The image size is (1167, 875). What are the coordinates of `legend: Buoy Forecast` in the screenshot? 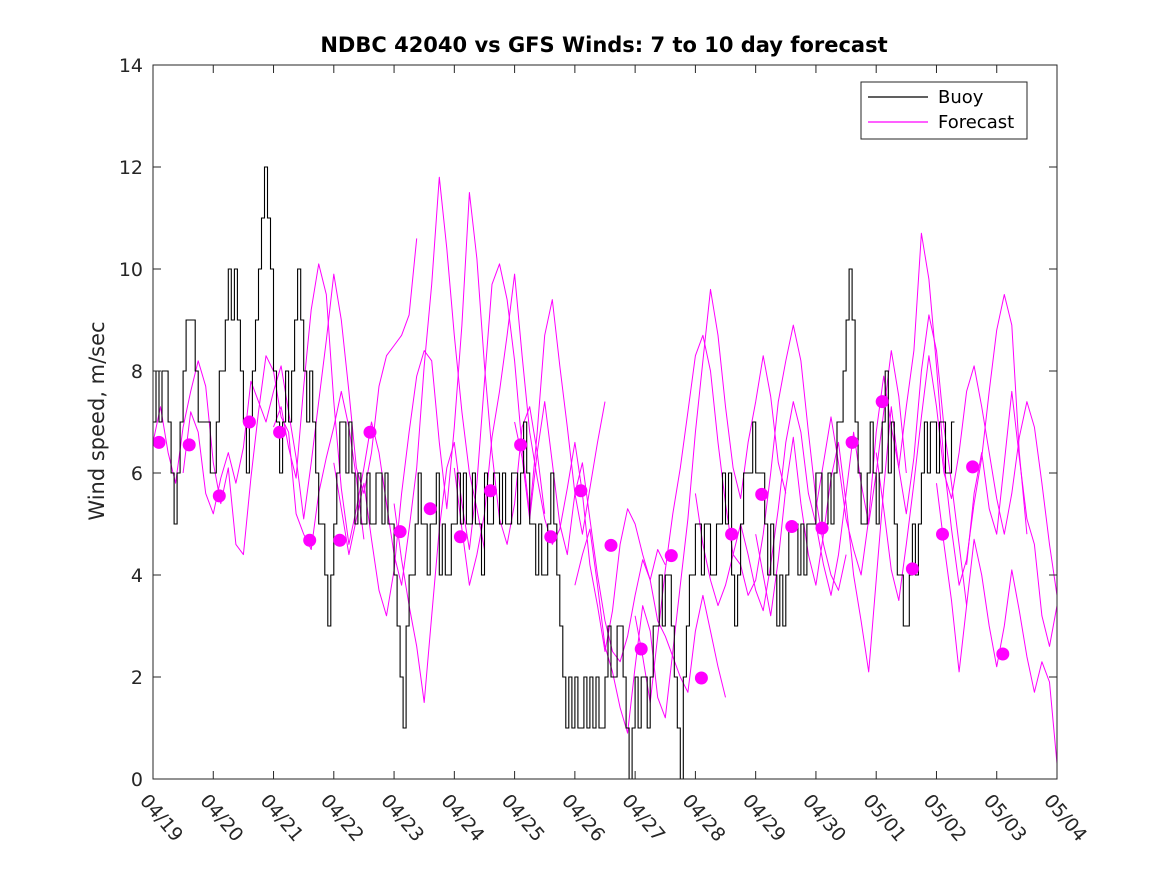 It's located at (944, 110).